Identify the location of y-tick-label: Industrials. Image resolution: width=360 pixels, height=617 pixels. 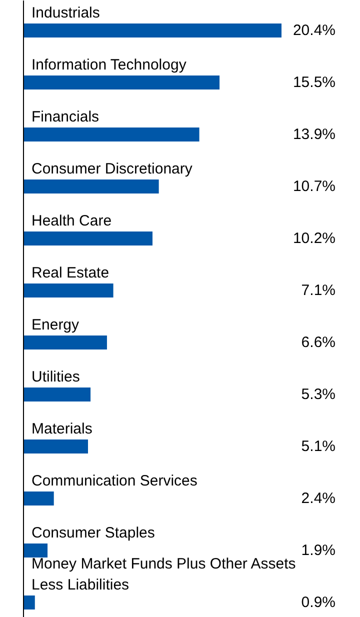
(66, 13).